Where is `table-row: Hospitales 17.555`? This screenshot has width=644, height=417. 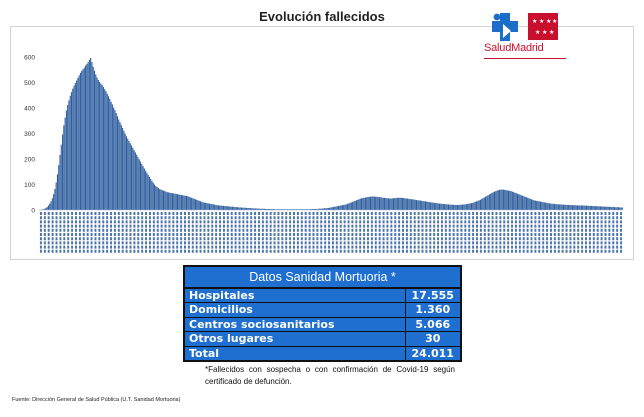 table-row: Hospitales 17.555 is located at coordinates (322, 295).